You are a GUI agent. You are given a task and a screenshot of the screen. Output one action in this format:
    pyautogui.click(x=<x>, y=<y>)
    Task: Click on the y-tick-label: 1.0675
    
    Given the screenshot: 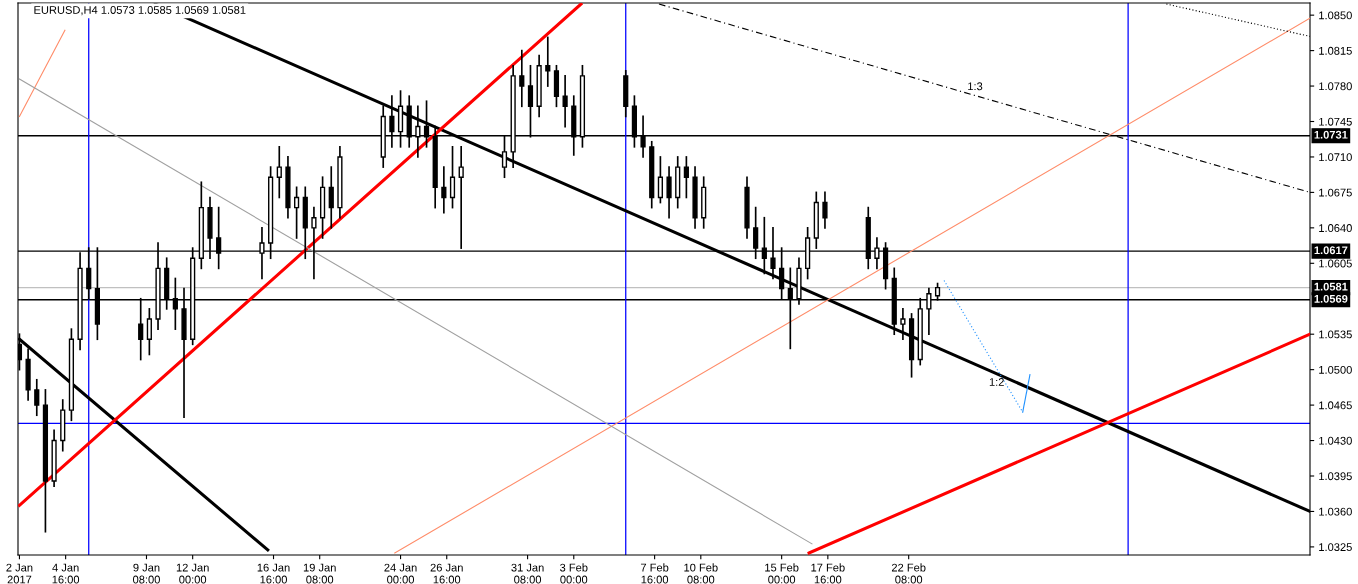 What is the action you would take?
    pyautogui.click(x=1335, y=192)
    